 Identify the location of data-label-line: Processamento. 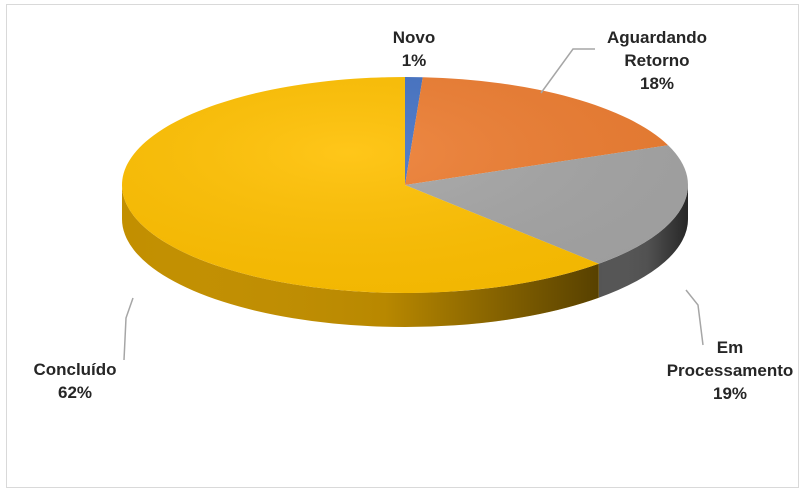
(730, 370).